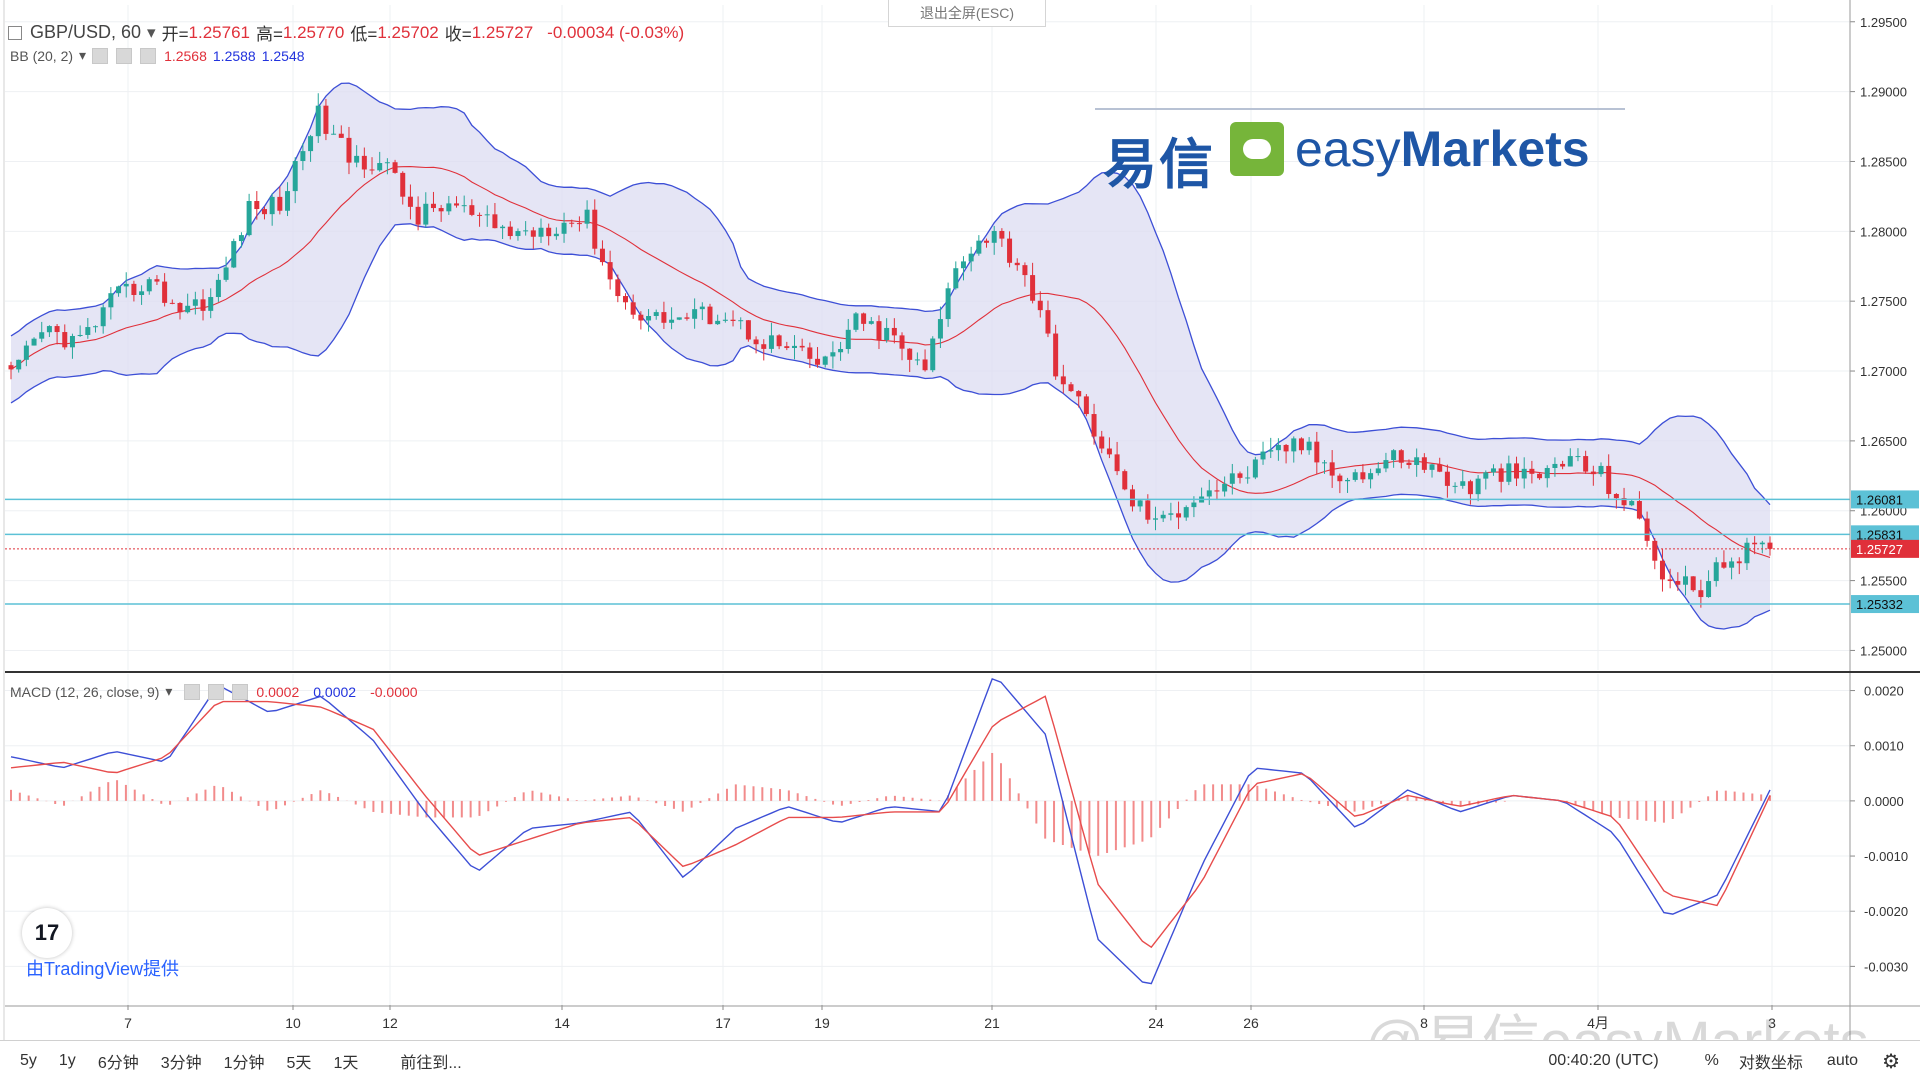  I want to click on macd-remove-icon, so click(240, 691).